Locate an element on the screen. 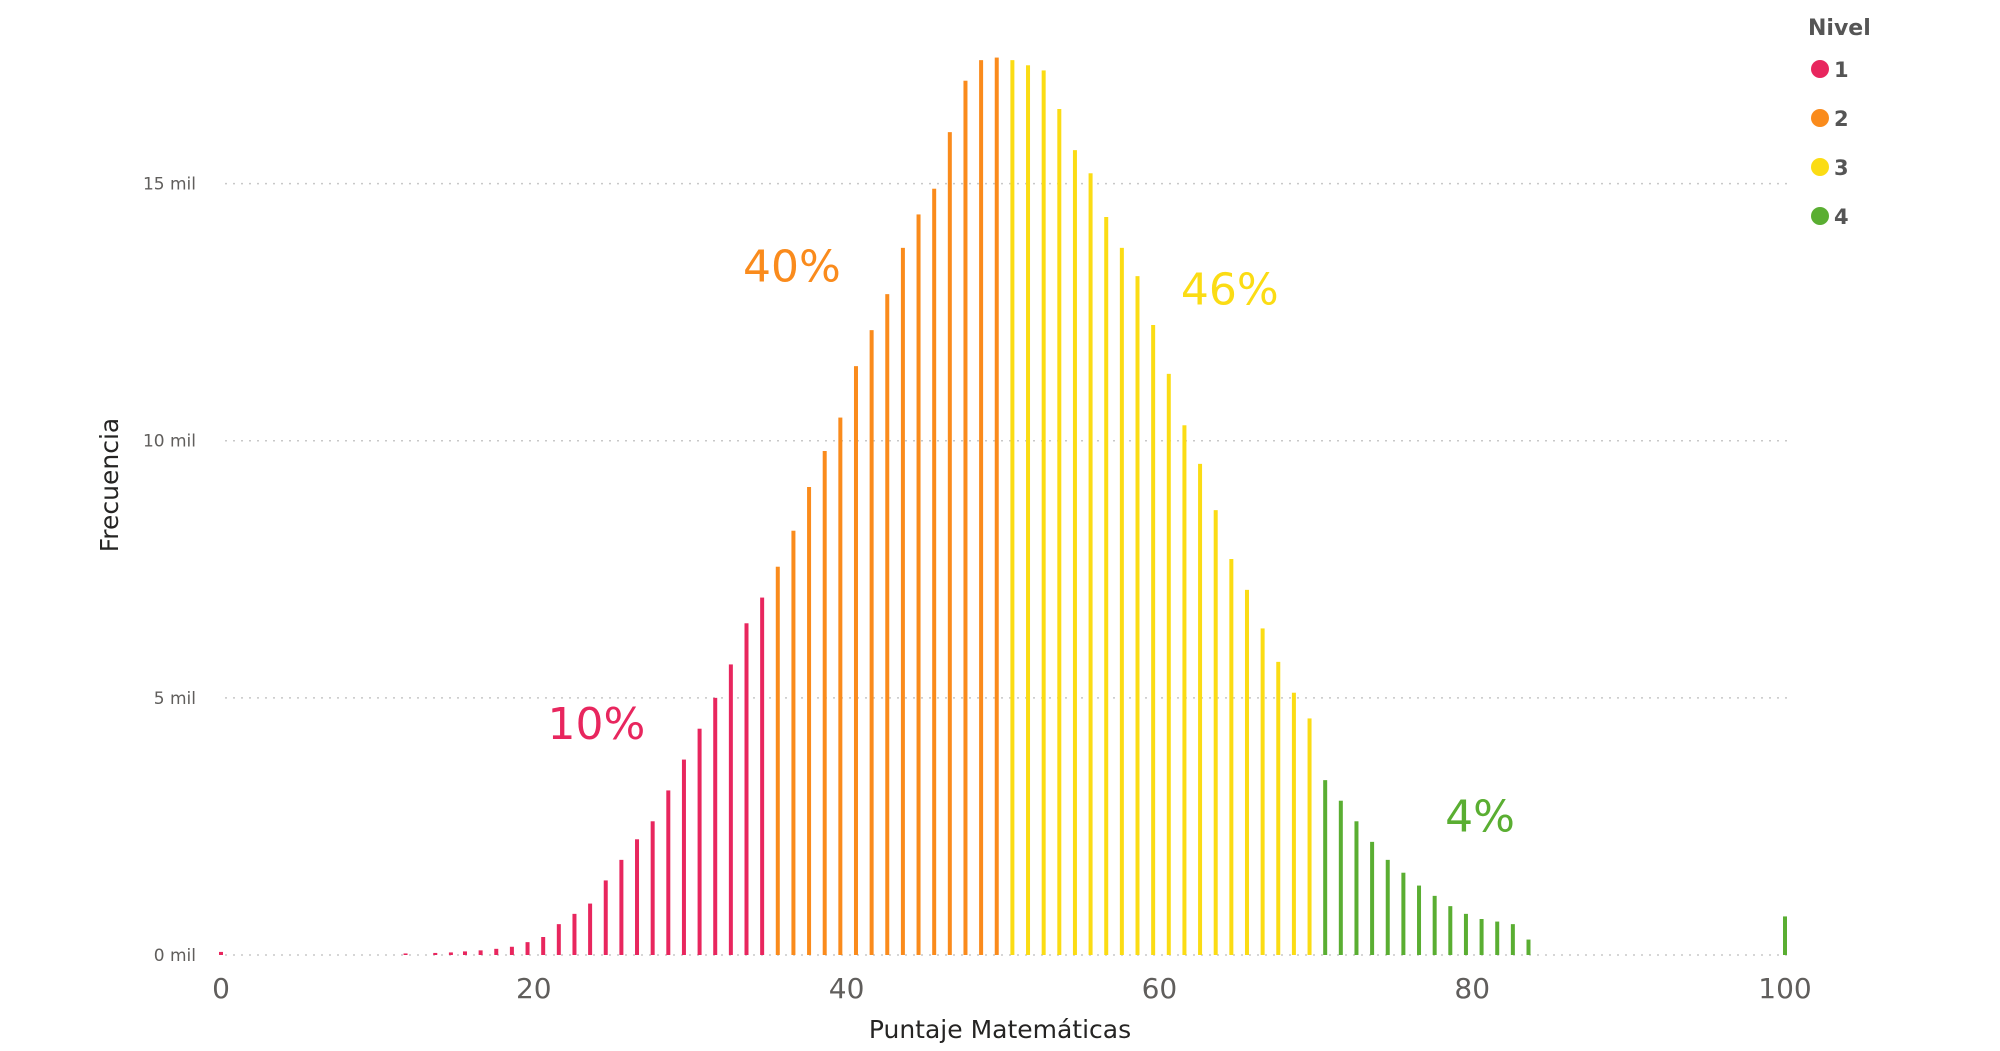  y-tick-label: 0 mil is located at coordinates (175, 956).